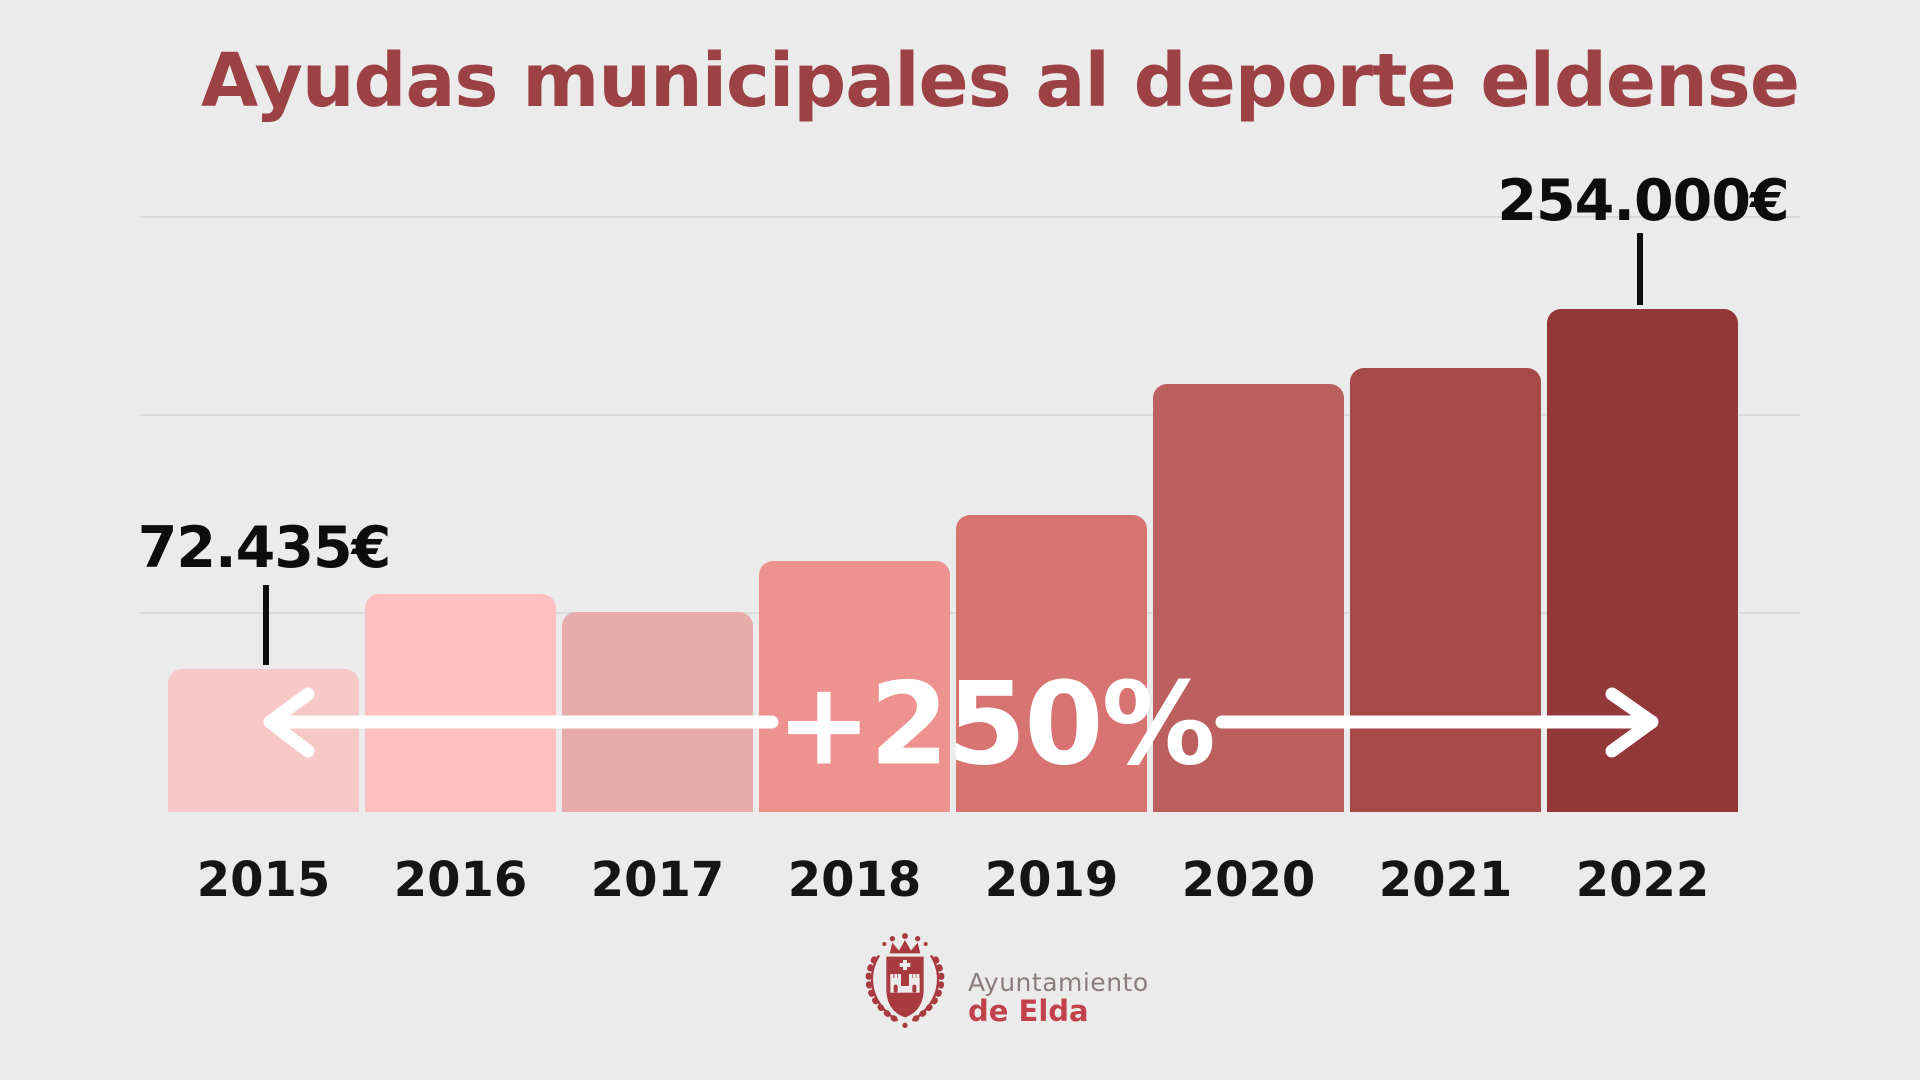 This screenshot has width=1920, height=1080. Describe the element at coordinates (263, 740) in the screenshot. I see `bar-2015` at that location.